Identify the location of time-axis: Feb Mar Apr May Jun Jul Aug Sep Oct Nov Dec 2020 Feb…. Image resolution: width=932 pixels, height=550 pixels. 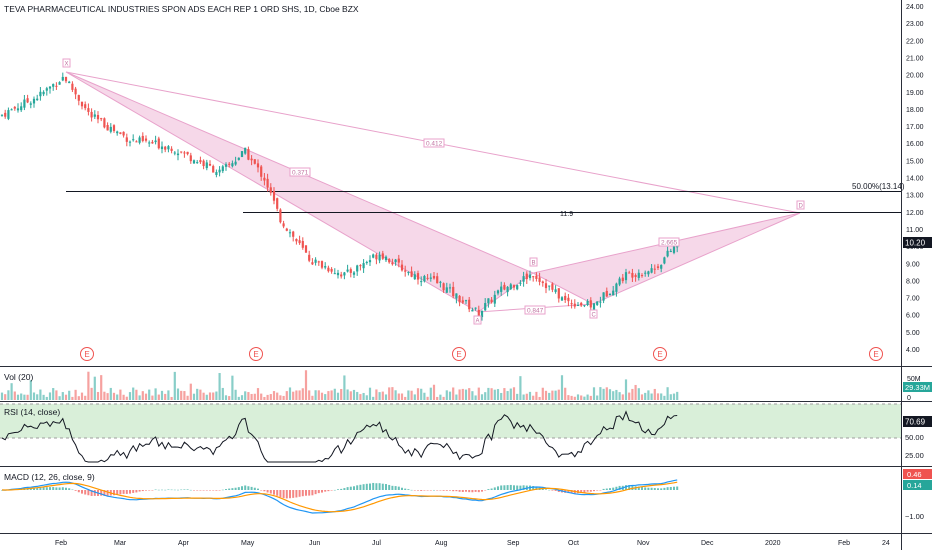
(472, 543).